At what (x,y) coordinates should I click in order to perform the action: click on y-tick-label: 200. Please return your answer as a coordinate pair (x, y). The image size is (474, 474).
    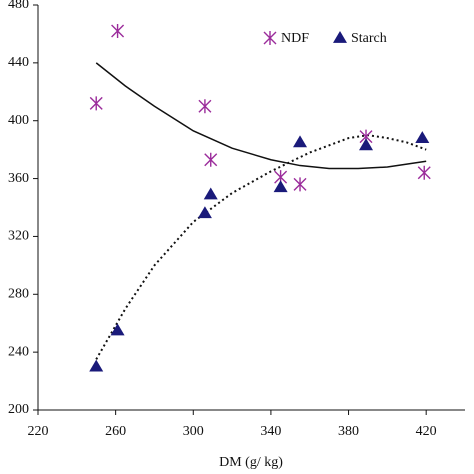
    Looking at the image, I should click on (18, 409).